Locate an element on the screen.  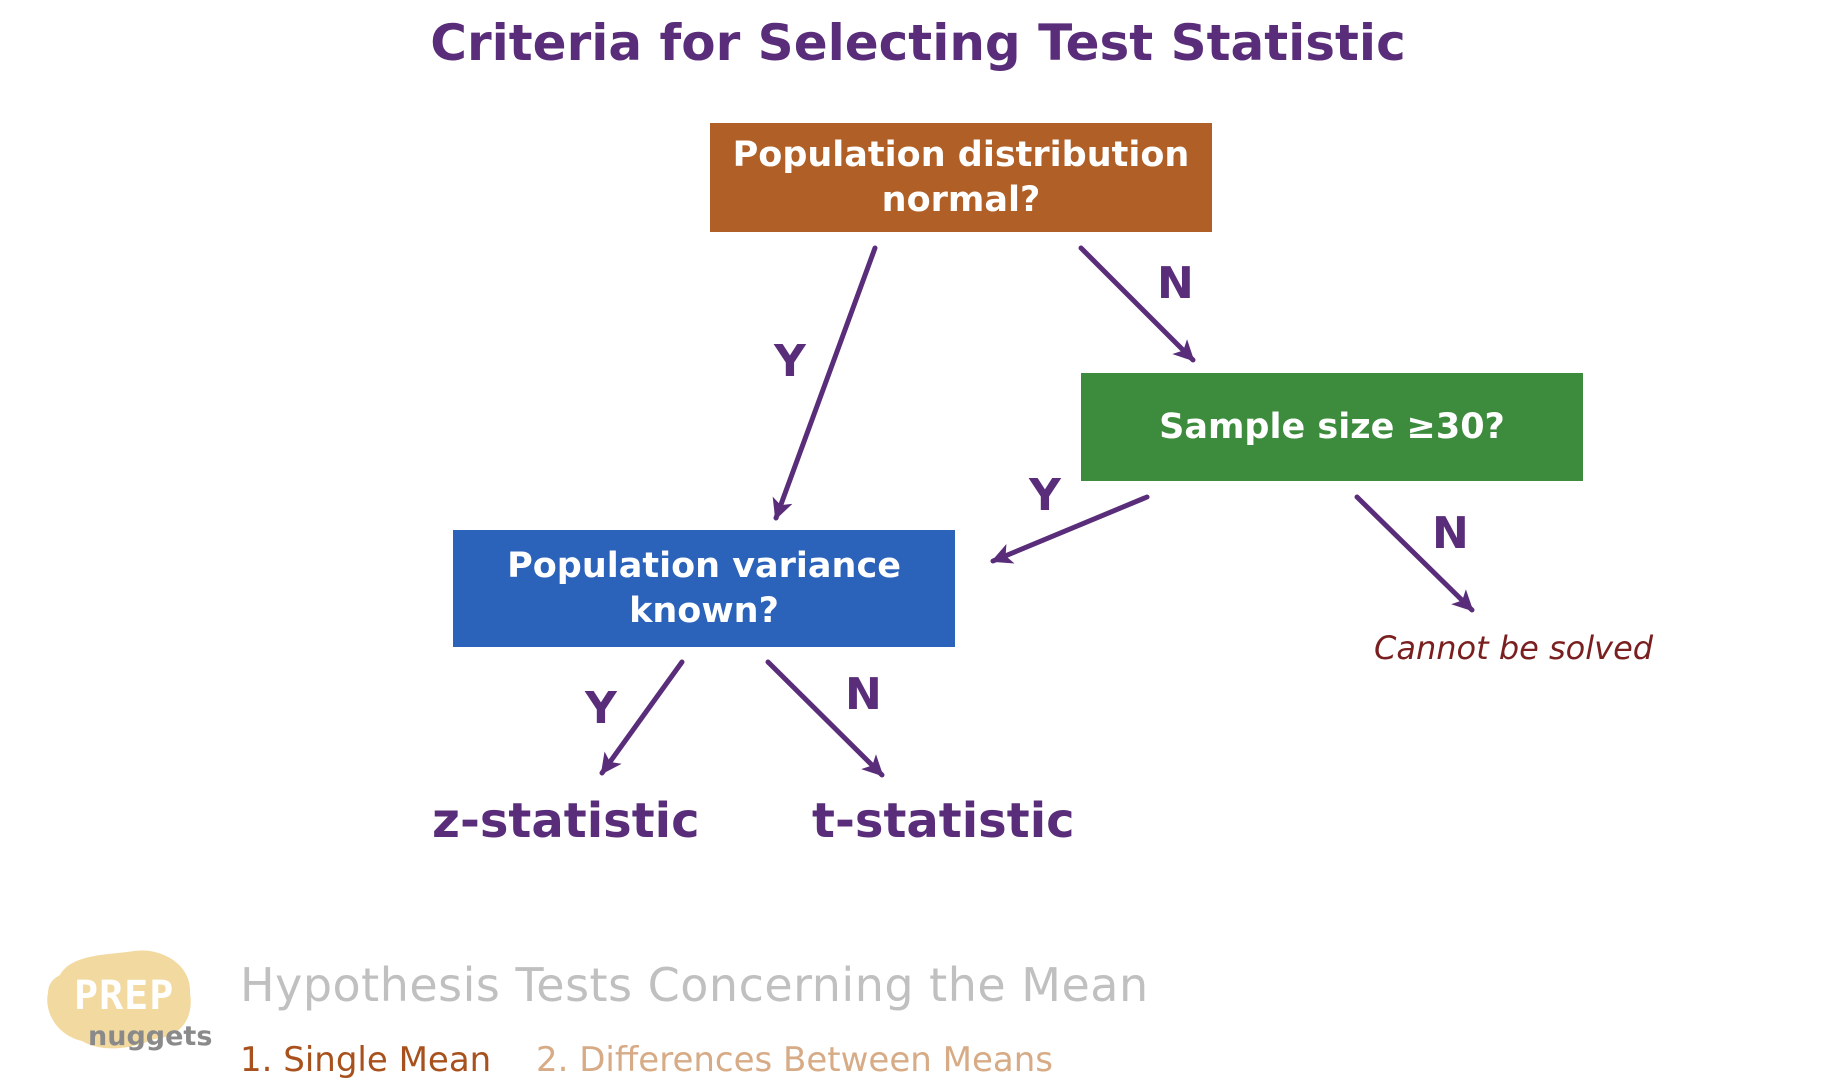
page-title: Criteria for Selecting Test Statistic is located at coordinates (918, 43).